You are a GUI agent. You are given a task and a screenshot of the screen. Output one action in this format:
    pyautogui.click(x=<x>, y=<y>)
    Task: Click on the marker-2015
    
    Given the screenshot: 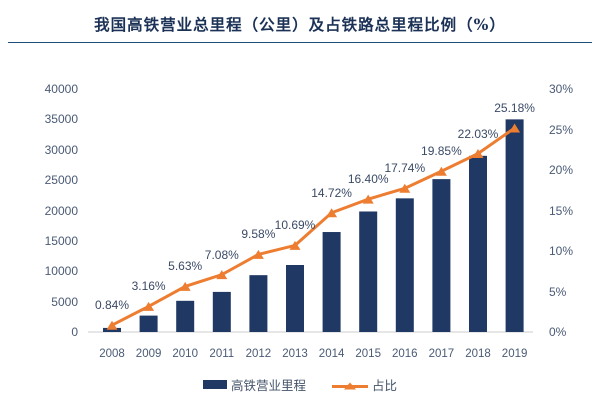 What is the action you would take?
    pyautogui.click(x=368, y=199)
    